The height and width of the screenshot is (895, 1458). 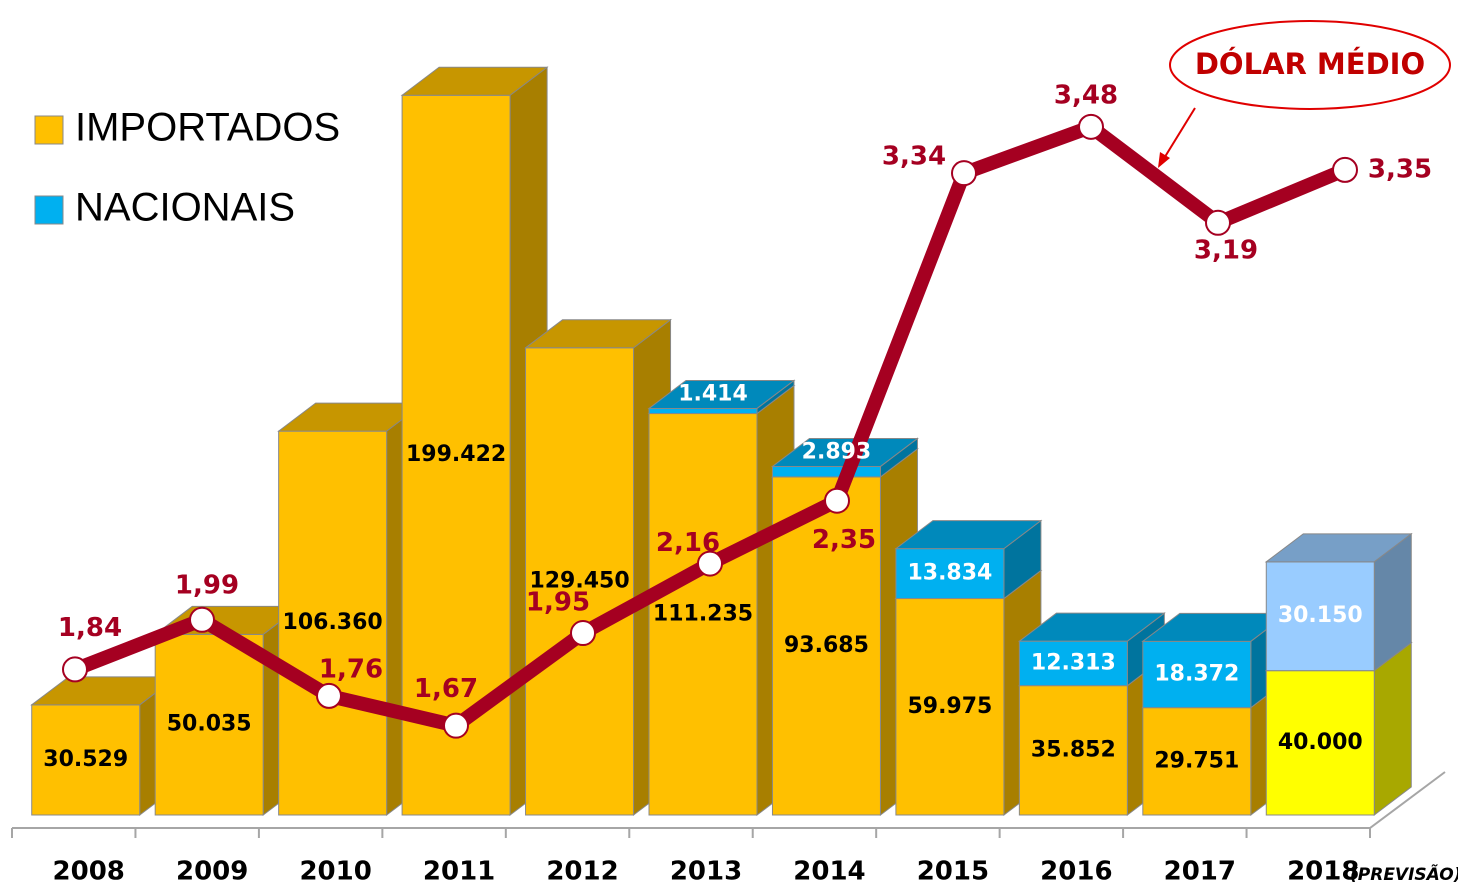 What do you see at coordinates (844, 540) in the screenshot?
I see `line-label: 2,35` at bounding box center [844, 540].